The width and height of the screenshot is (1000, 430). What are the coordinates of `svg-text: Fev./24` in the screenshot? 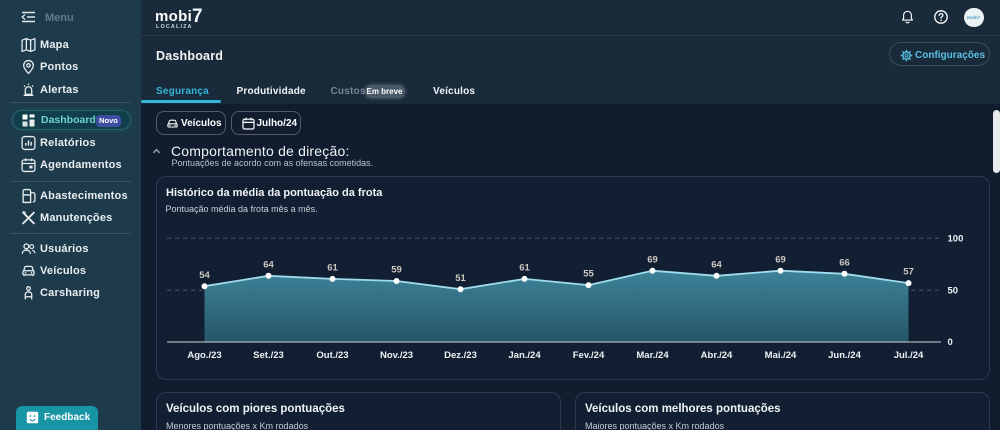 It's located at (589, 355).